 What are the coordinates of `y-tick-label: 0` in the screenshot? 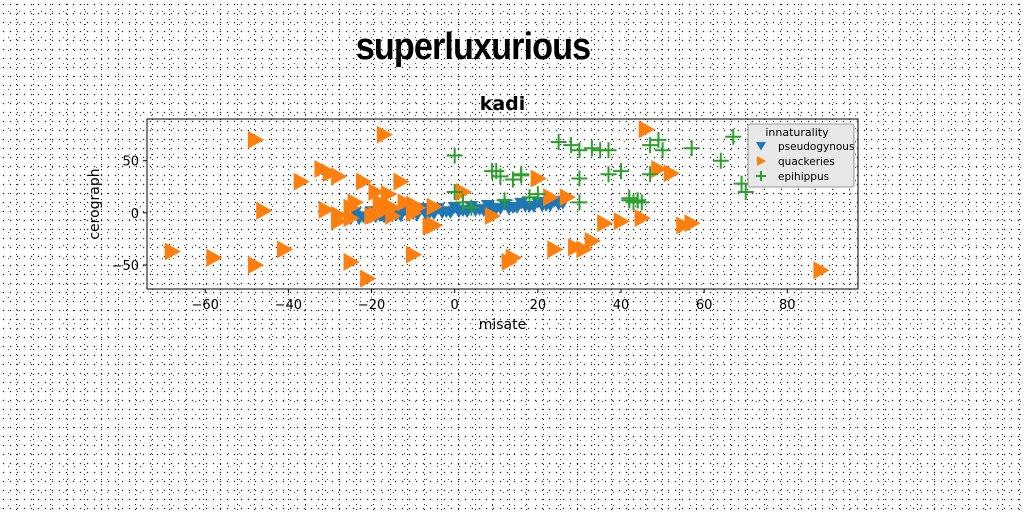 It's located at (135, 214).